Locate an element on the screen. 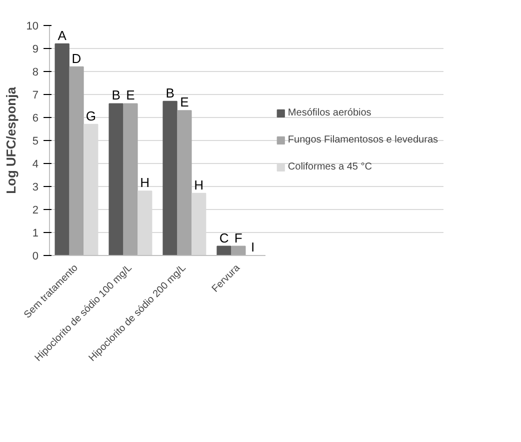 The image size is (521, 442). y-tick-label: 10 is located at coordinates (32, 26).